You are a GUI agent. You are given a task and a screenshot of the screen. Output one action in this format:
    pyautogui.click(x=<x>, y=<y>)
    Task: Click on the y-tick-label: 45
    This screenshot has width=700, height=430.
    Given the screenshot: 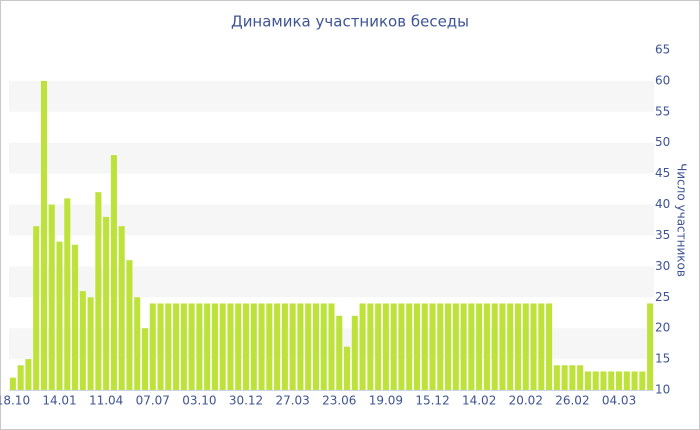 What is the action you would take?
    pyautogui.click(x=662, y=173)
    